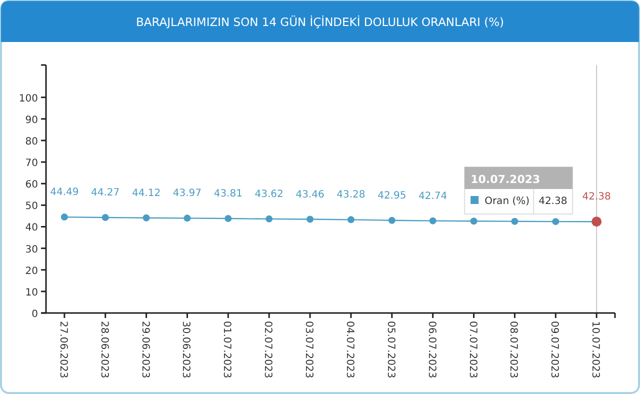 The height and width of the screenshot is (394, 640). What do you see at coordinates (349, 349) in the screenshot?
I see `x-tick-label: 04.07.2023` at bounding box center [349, 349].